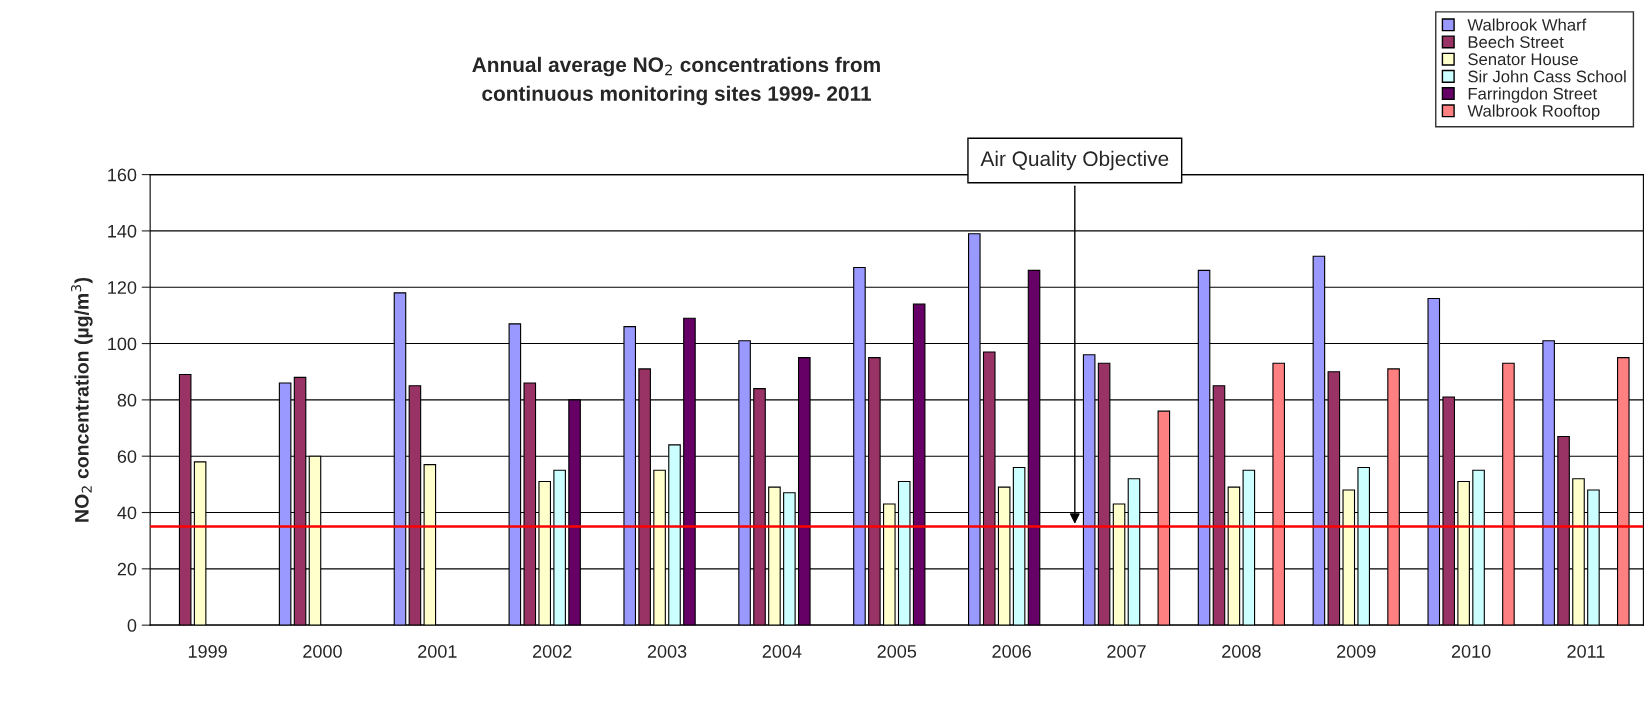  What do you see at coordinates (1471, 651) in the screenshot?
I see `x-tick-label: 2010` at bounding box center [1471, 651].